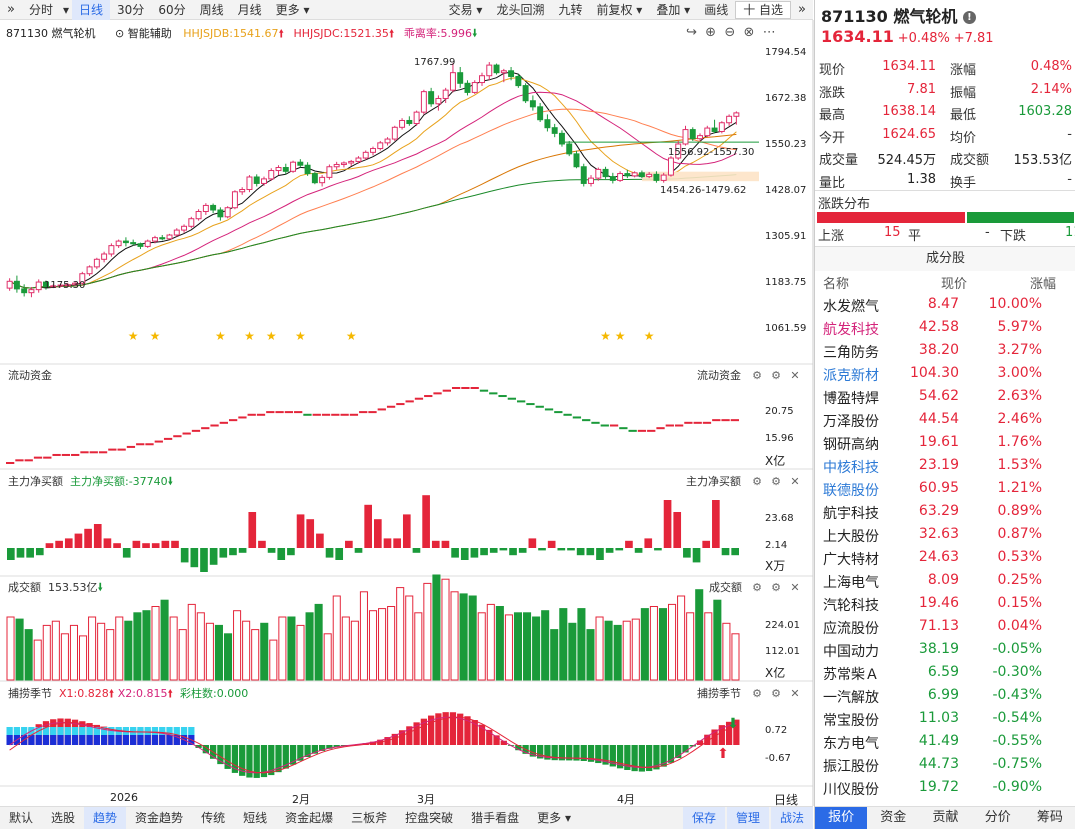 The width and height of the screenshot is (1075, 829). I want to click on zoom-out-icon: ⊖, so click(730, 32).